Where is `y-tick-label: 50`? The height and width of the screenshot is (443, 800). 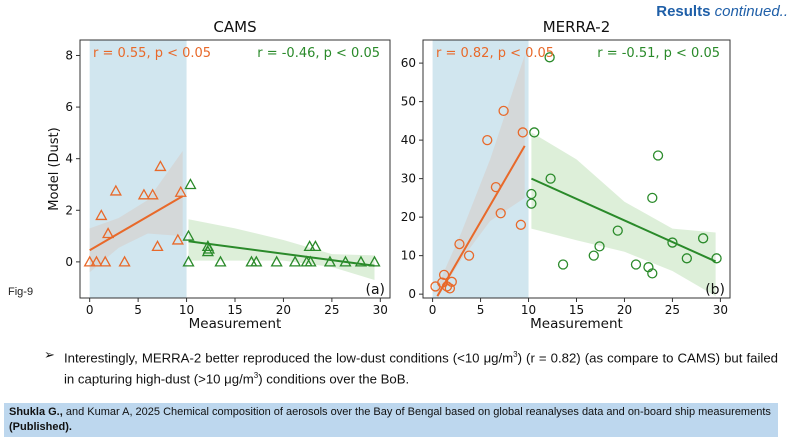
y-tick-label: 50 is located at coordinates (408, 102).